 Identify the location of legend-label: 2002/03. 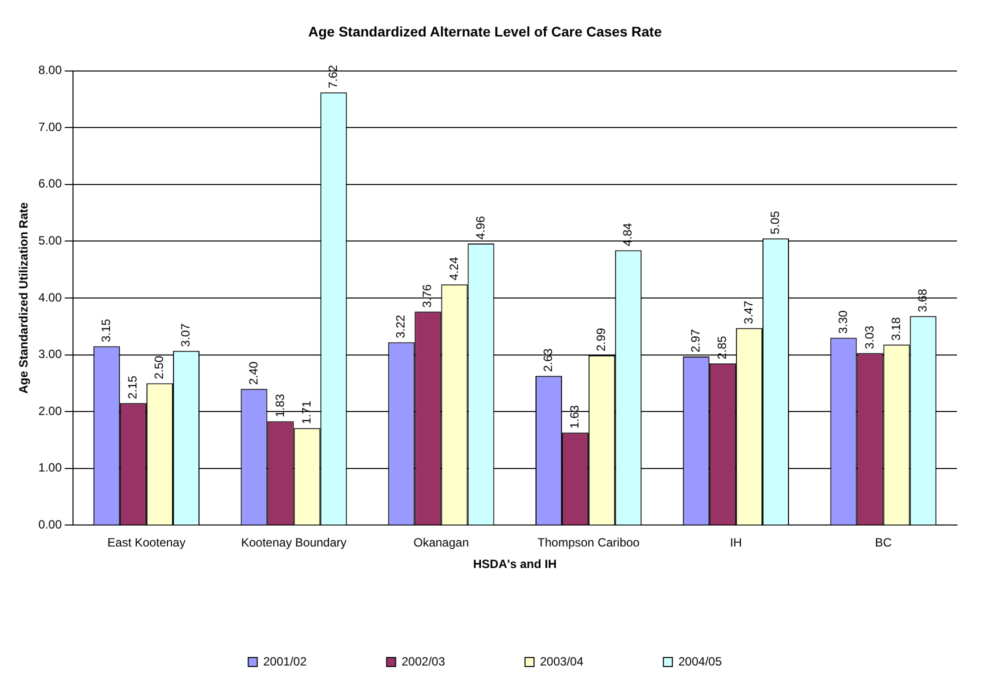
(424, 661).